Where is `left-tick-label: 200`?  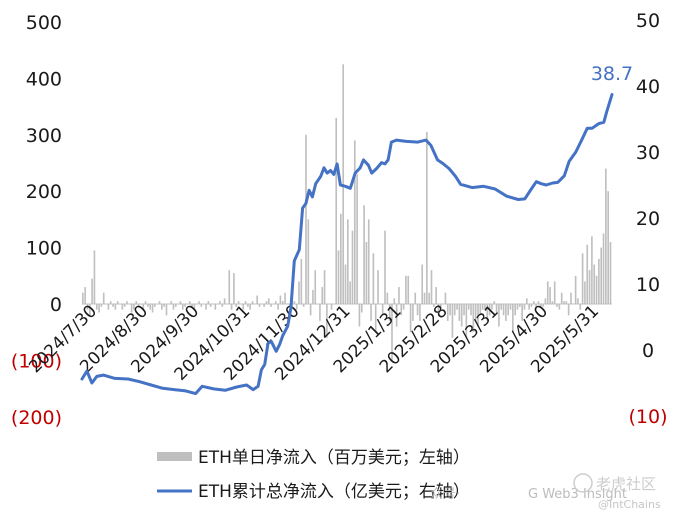
left-tick-label: 200 is located at coordinates (44, 192).